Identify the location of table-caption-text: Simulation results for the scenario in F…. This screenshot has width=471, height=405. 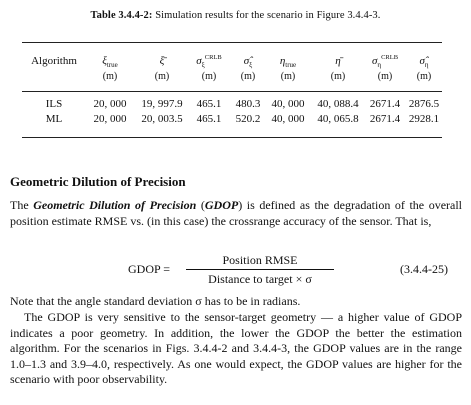
(268, 15).